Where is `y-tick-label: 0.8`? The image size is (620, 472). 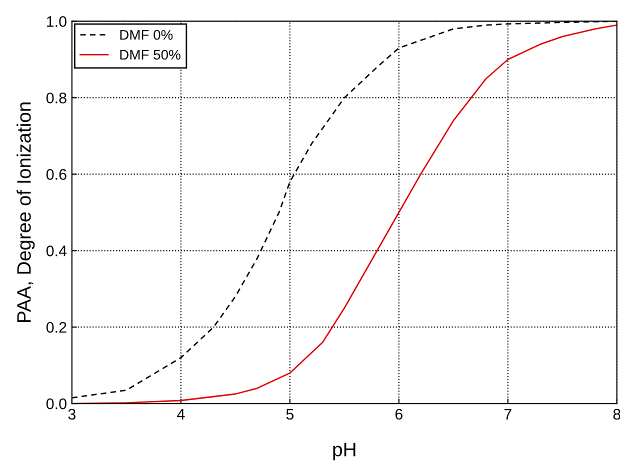
y-tick-label: 0.8 is located at coordinates (56, 98).